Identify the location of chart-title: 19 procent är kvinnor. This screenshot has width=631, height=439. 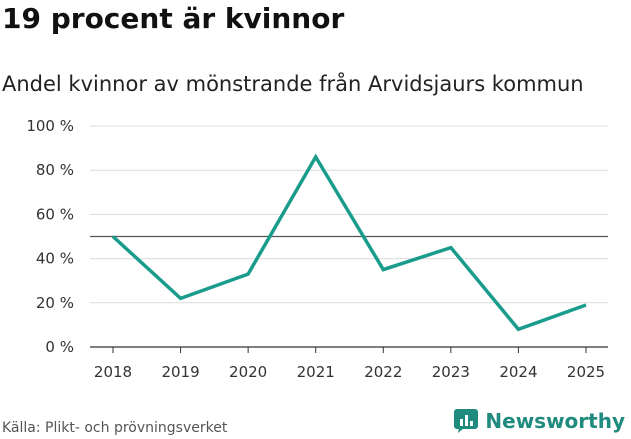
(173, 18).